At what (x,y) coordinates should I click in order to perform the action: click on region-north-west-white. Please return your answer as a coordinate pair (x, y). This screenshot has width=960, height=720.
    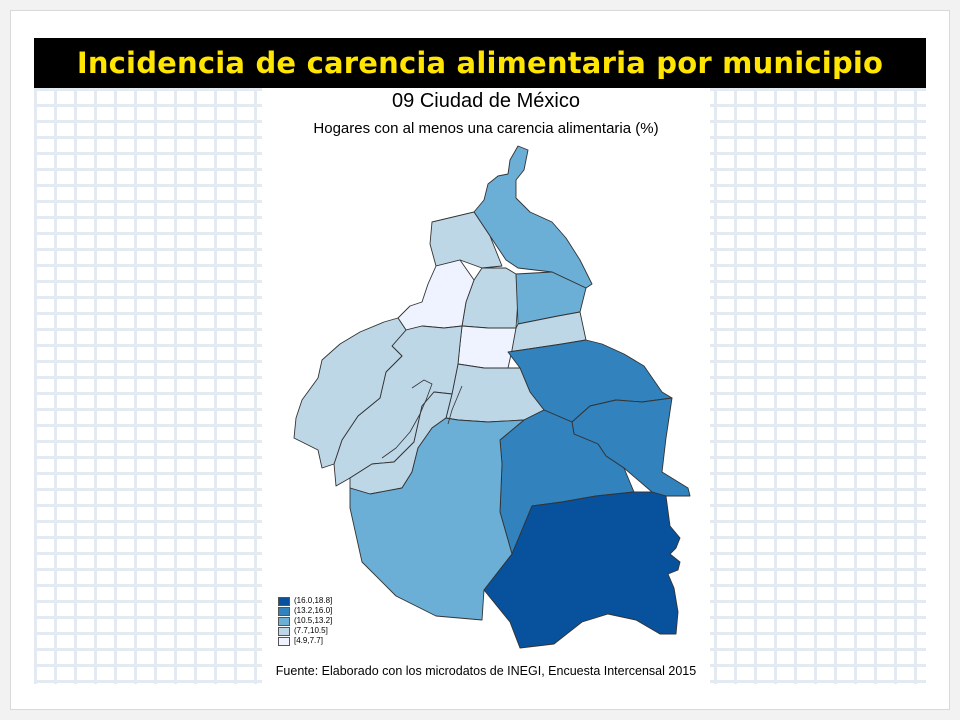
    Looking at the image, I should click on (436, 295).